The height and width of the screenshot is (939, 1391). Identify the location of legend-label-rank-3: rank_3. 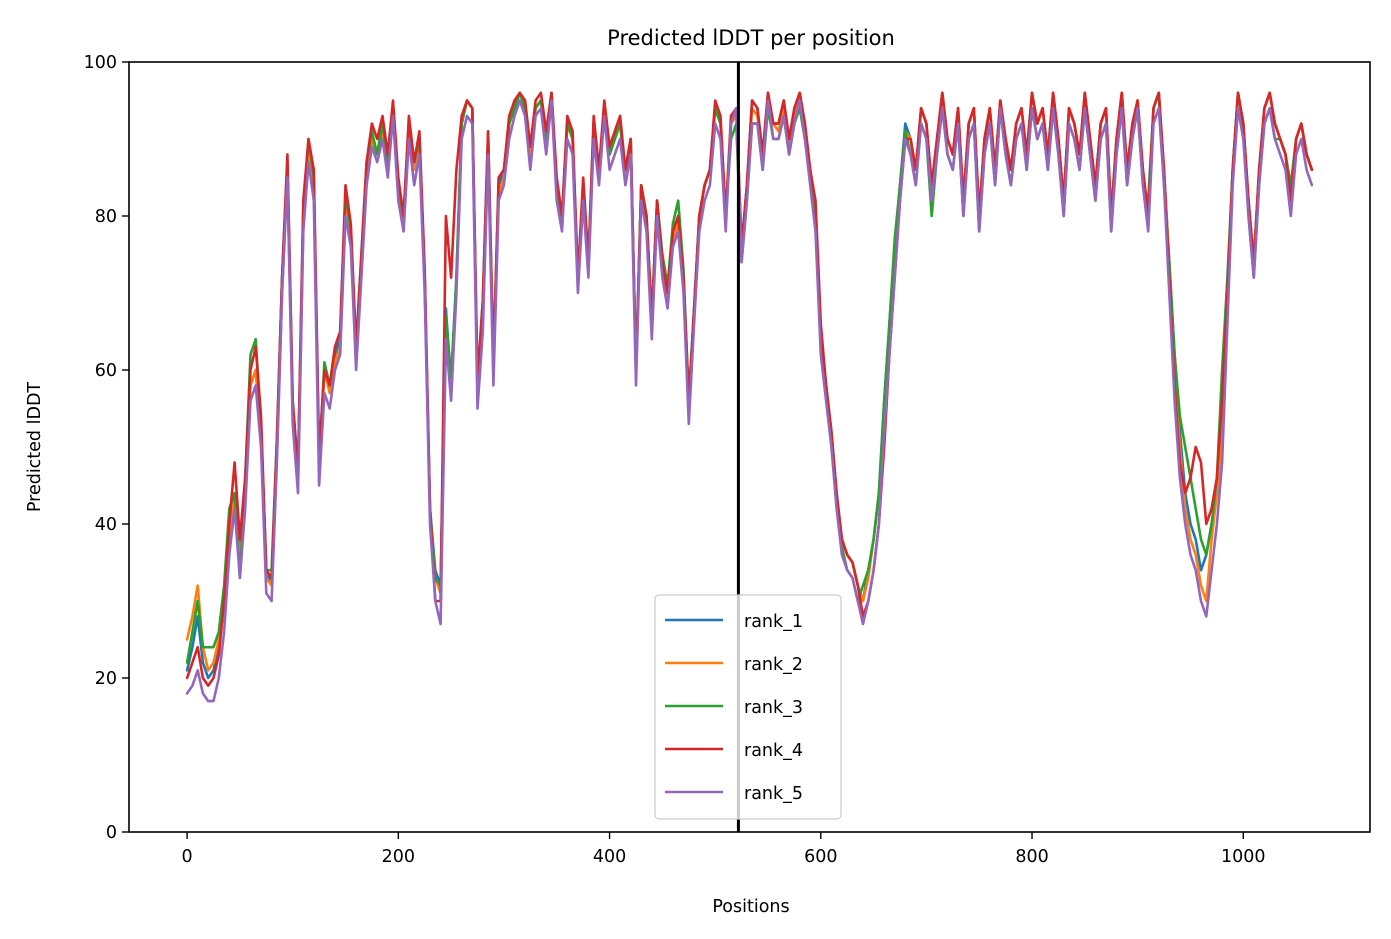
(773, 708).